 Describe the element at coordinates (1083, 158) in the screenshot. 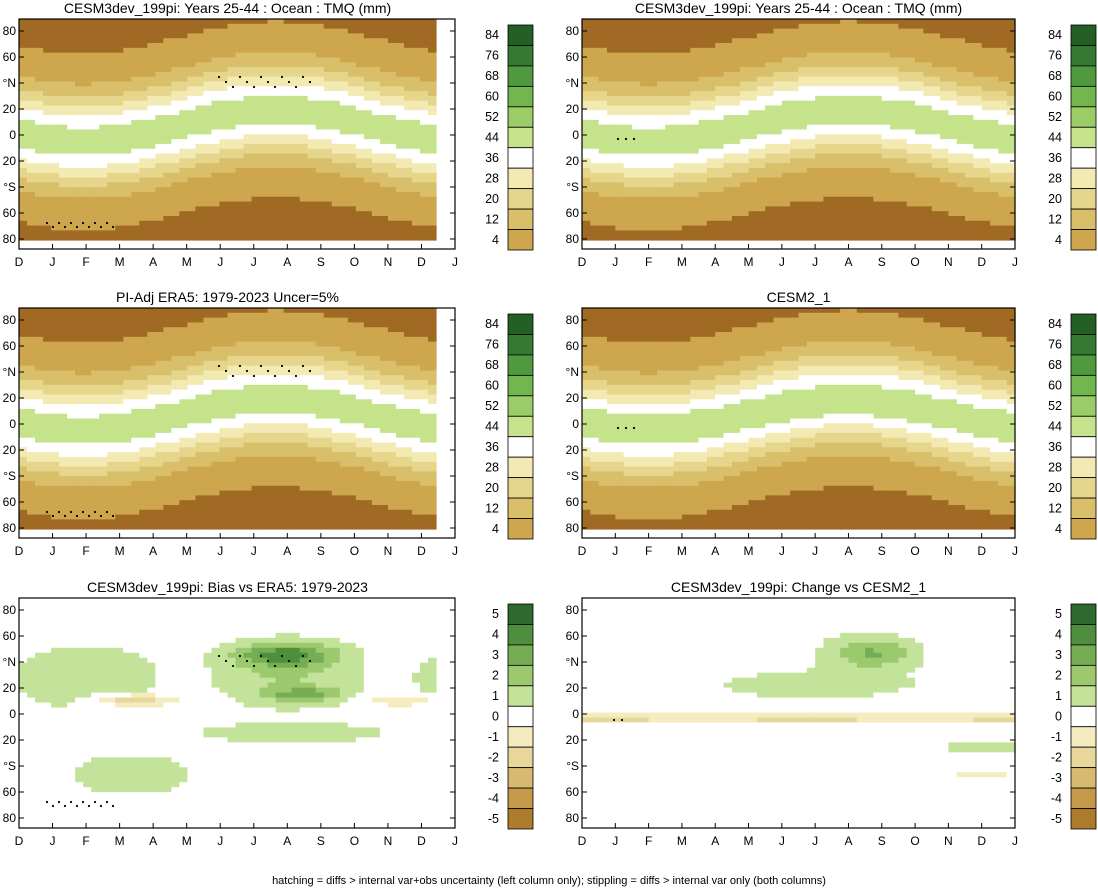

I see `colorbar-swatch` at that location.